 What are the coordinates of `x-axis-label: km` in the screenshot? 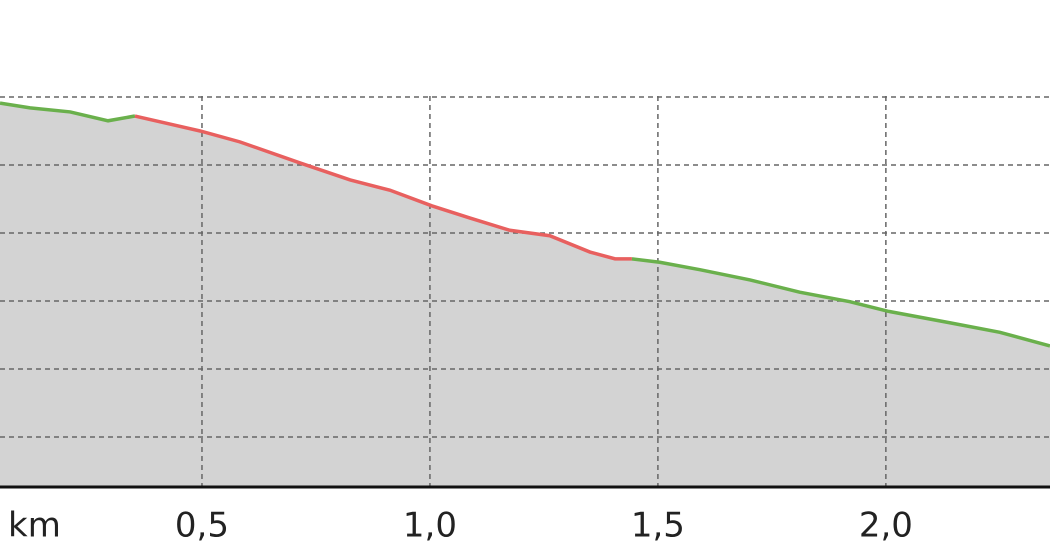 It's located at (34, 526).